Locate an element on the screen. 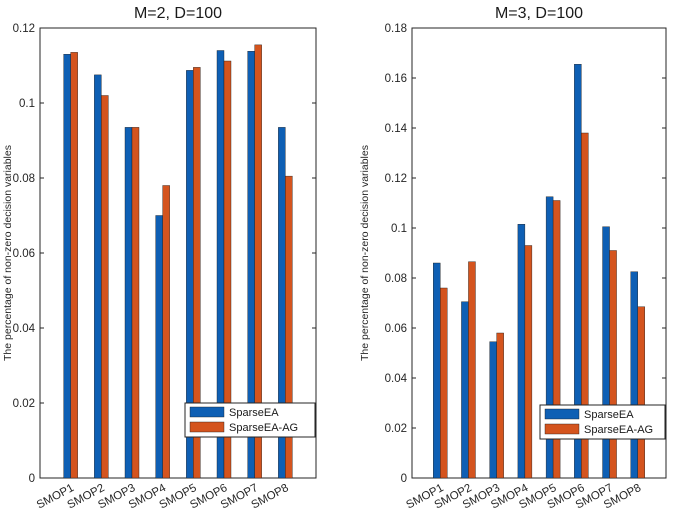 This screenshot has width=685, height=529. bar-sparseea-smop7 is located at coordinates (606, 352).